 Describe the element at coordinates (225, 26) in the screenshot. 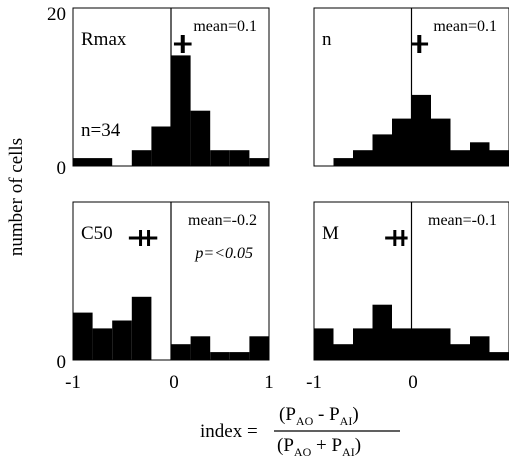

I see `rmax-mean-label: mean=0.1` at that location.